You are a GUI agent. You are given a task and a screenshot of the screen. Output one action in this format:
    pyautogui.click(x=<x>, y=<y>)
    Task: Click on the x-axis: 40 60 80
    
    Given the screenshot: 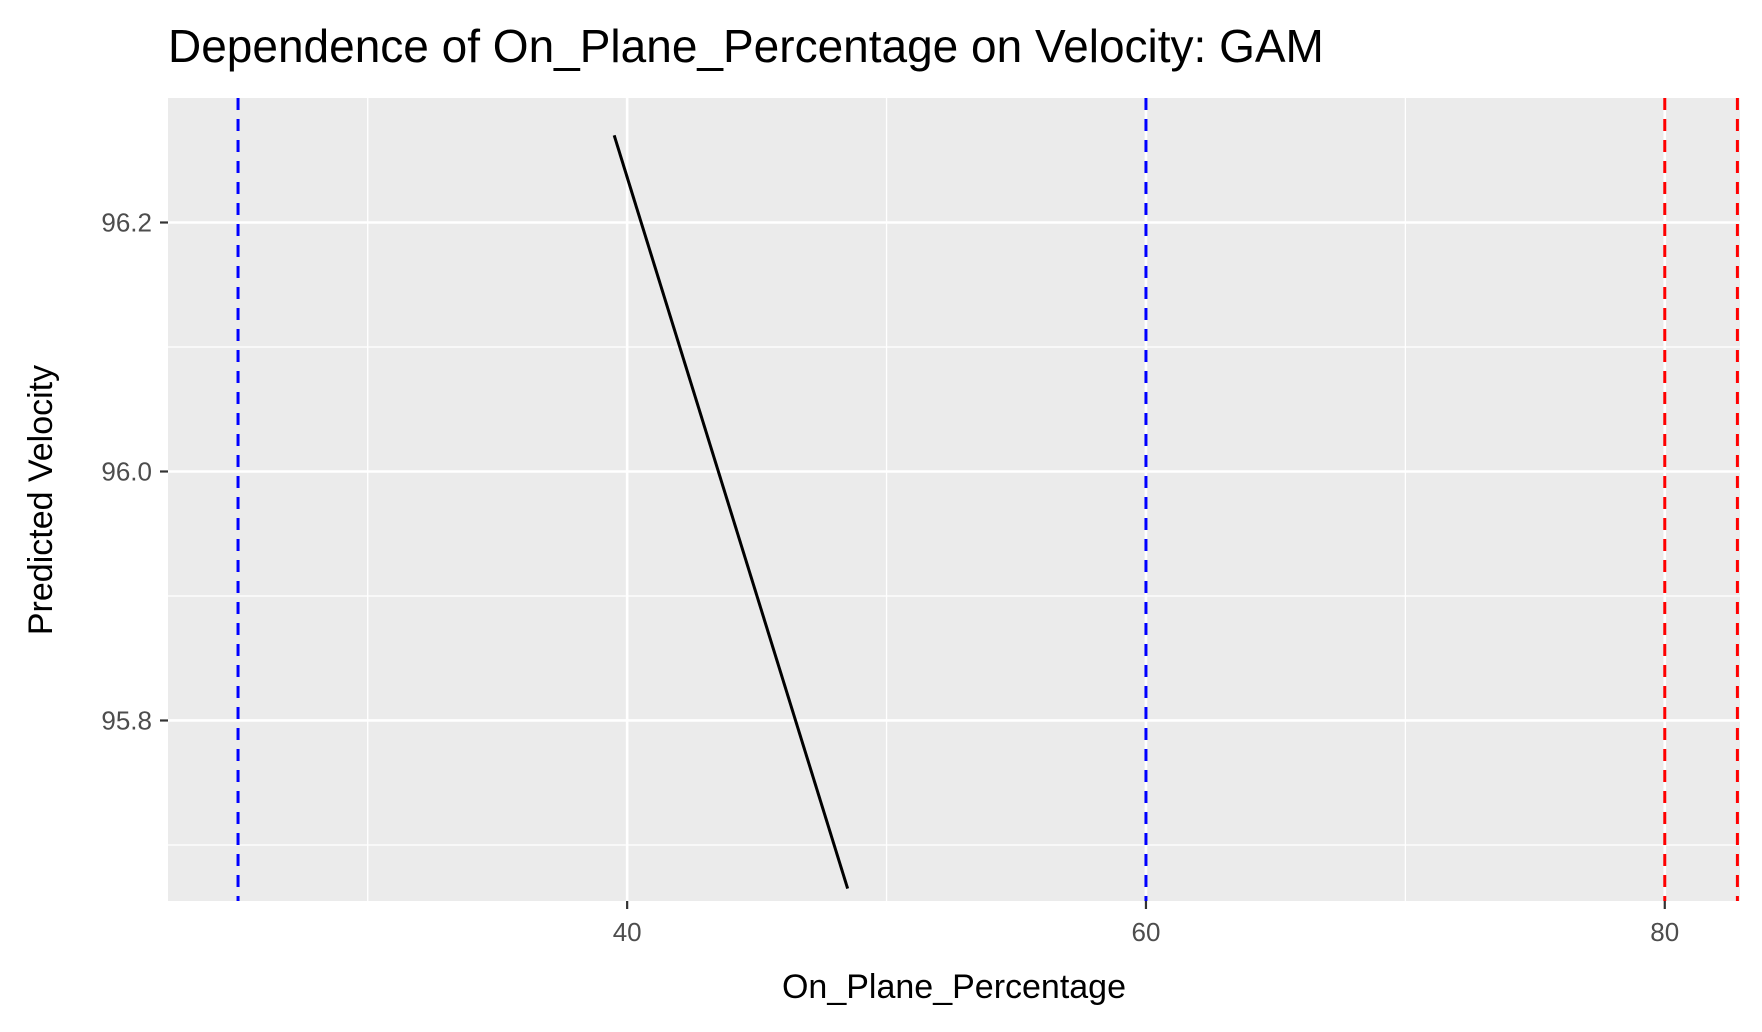 What is the action you would take?
    pyautogui.click(x=1146, y=924)
    